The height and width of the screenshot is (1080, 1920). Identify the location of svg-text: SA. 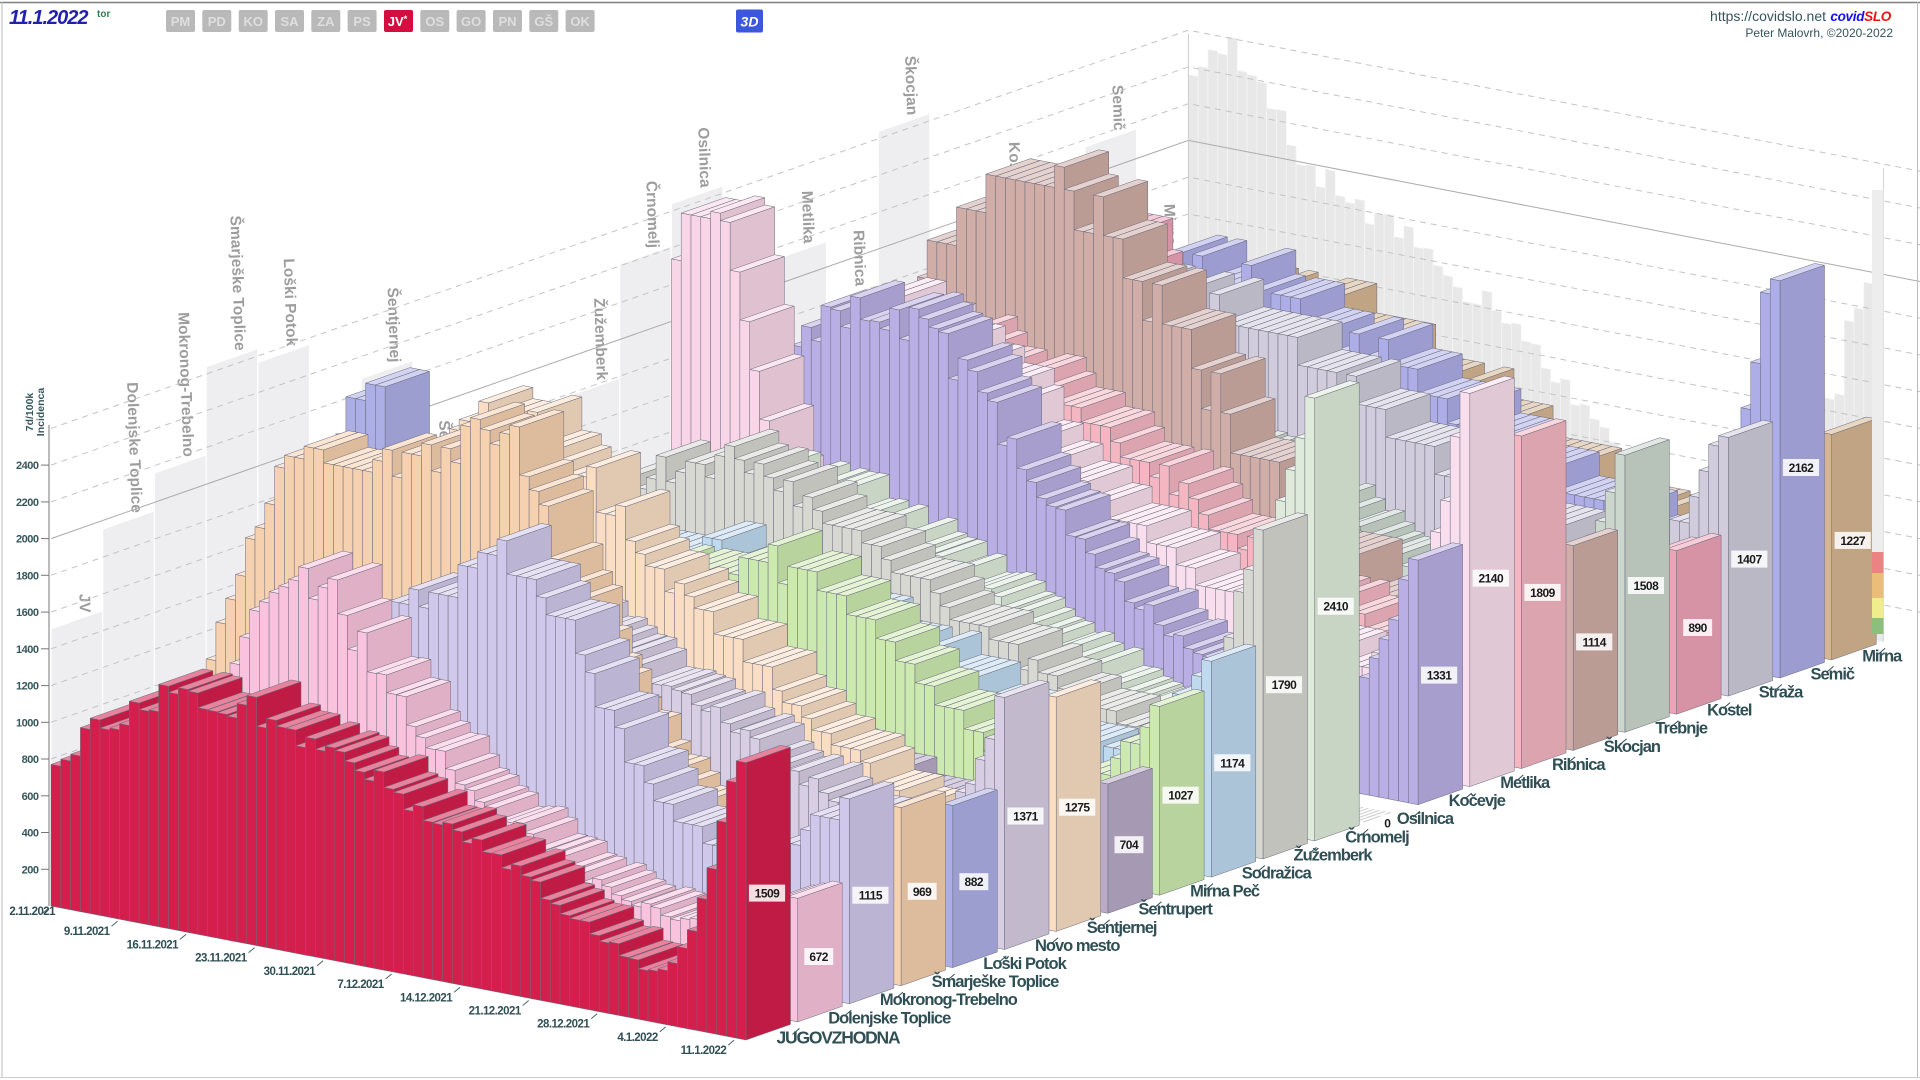
(289, 21).